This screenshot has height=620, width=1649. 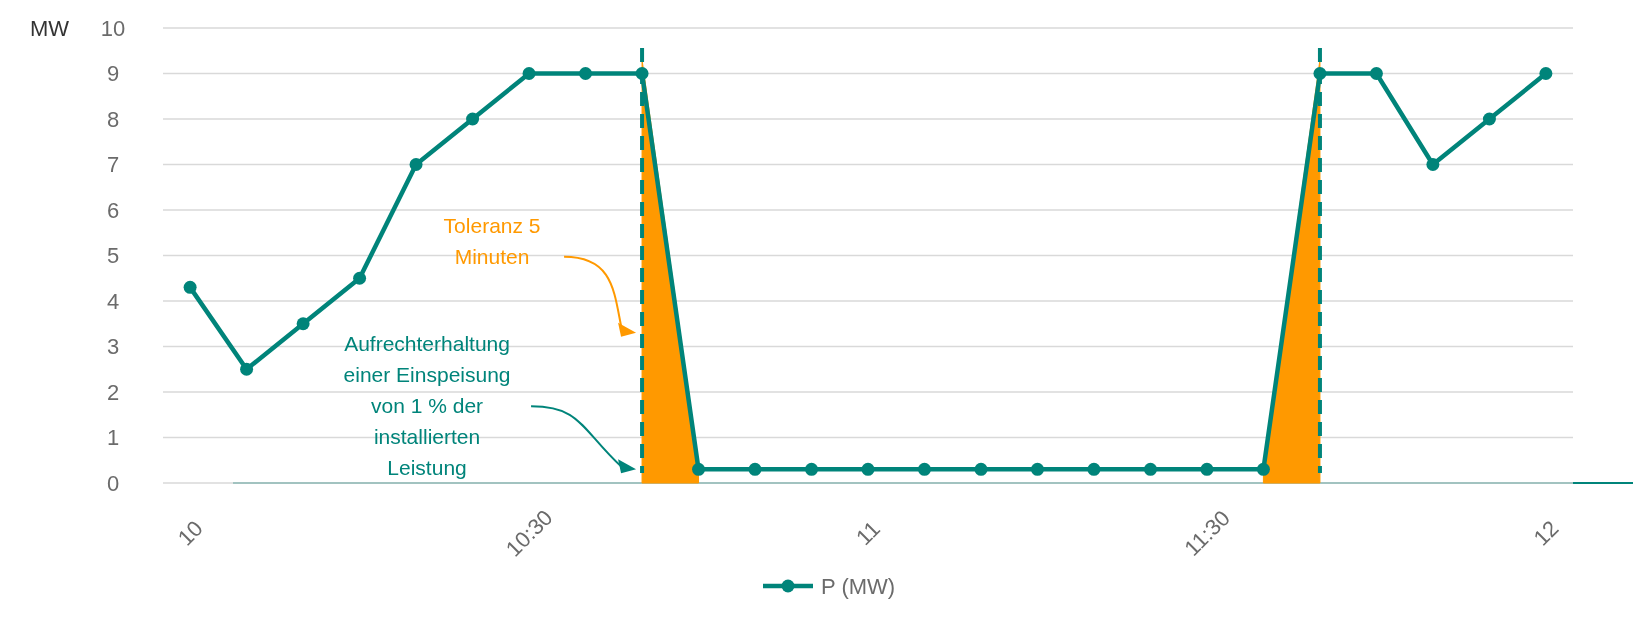 What do you see at coordinates (113, 256) in the screenshot?
I see `y-tick-label: 5` at bounding box center [113, 256].